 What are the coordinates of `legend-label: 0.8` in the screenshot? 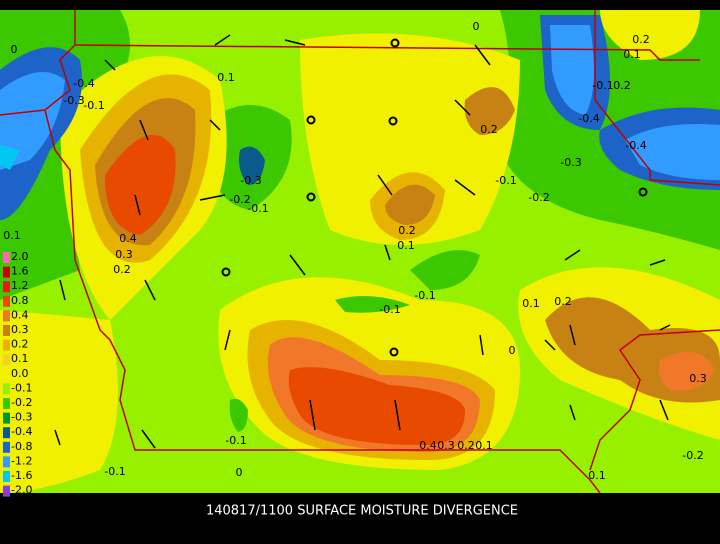 It's located at (20, 300).